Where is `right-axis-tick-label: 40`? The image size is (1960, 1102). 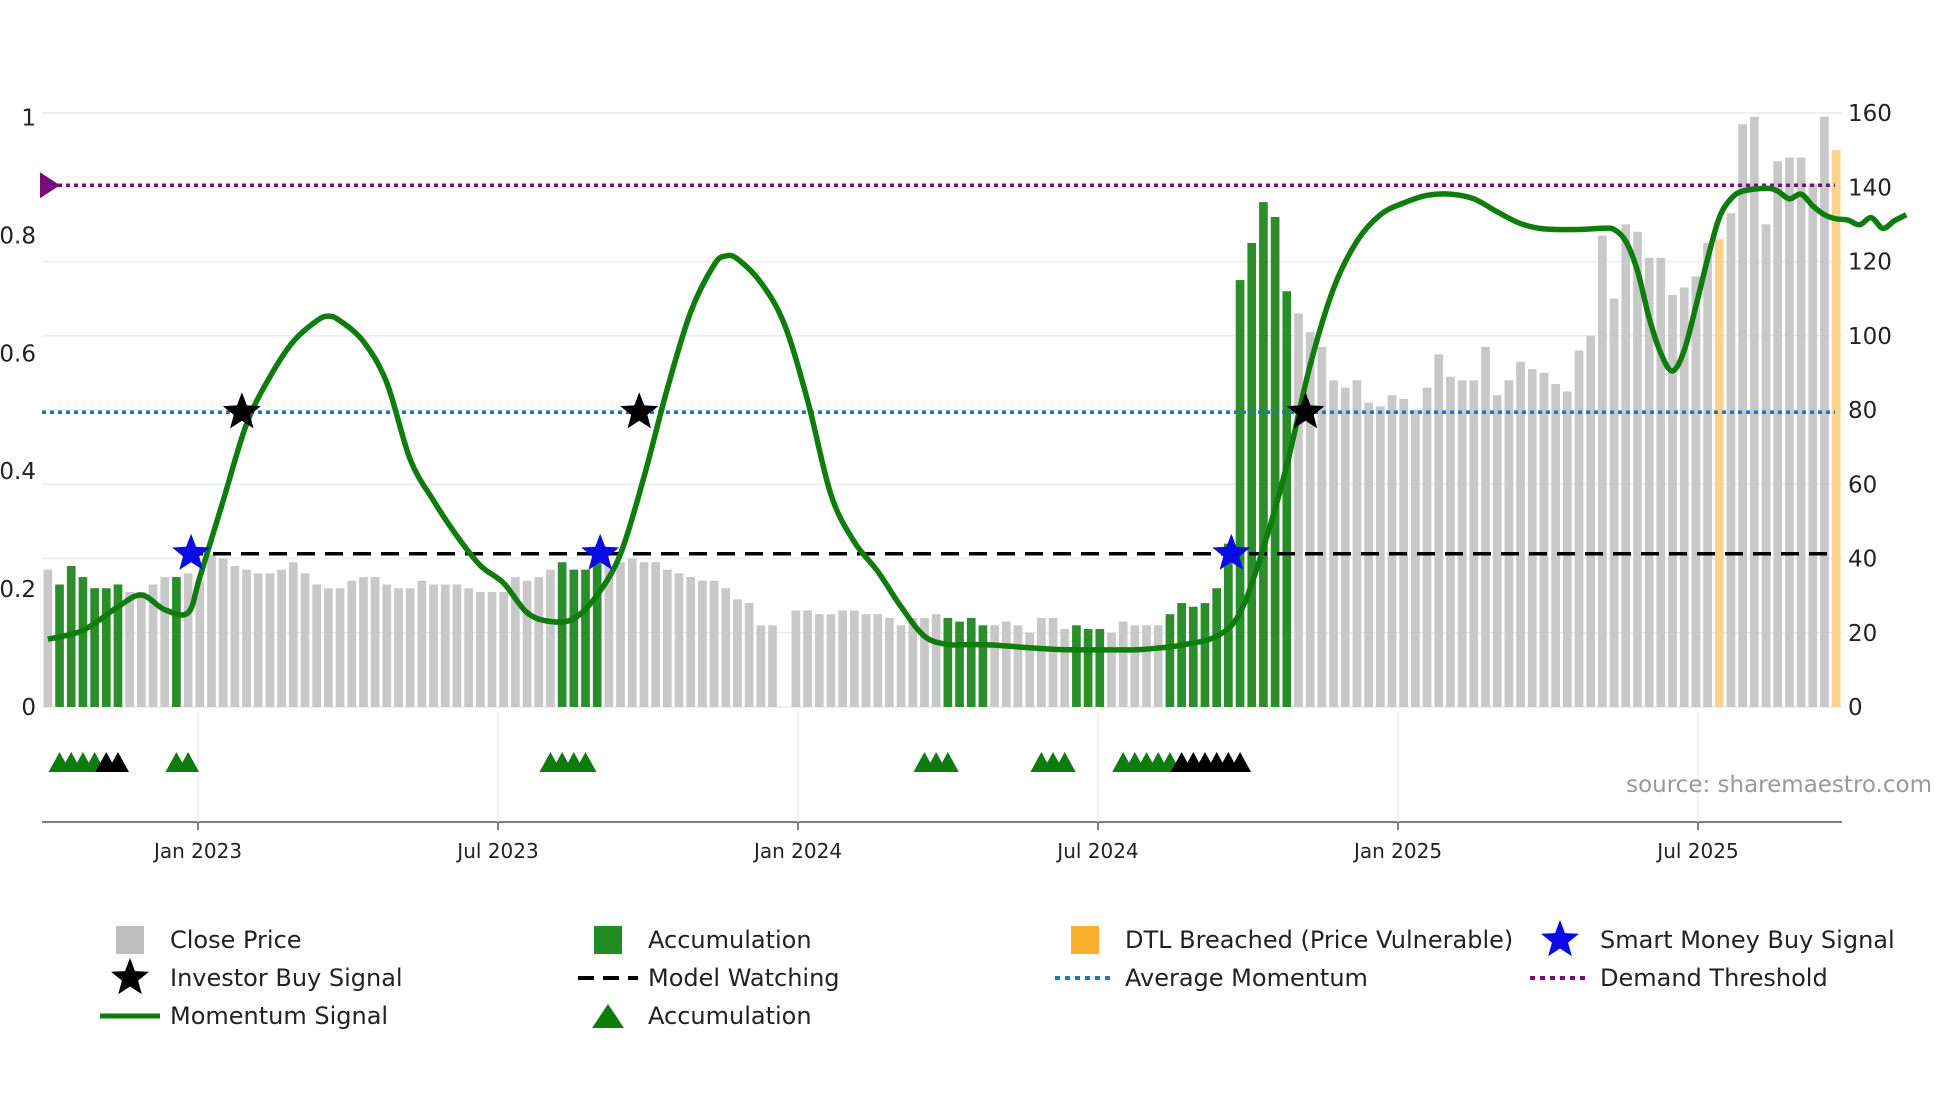 right-axis-tick-label: 40 is located at coordinates (1862, 560).